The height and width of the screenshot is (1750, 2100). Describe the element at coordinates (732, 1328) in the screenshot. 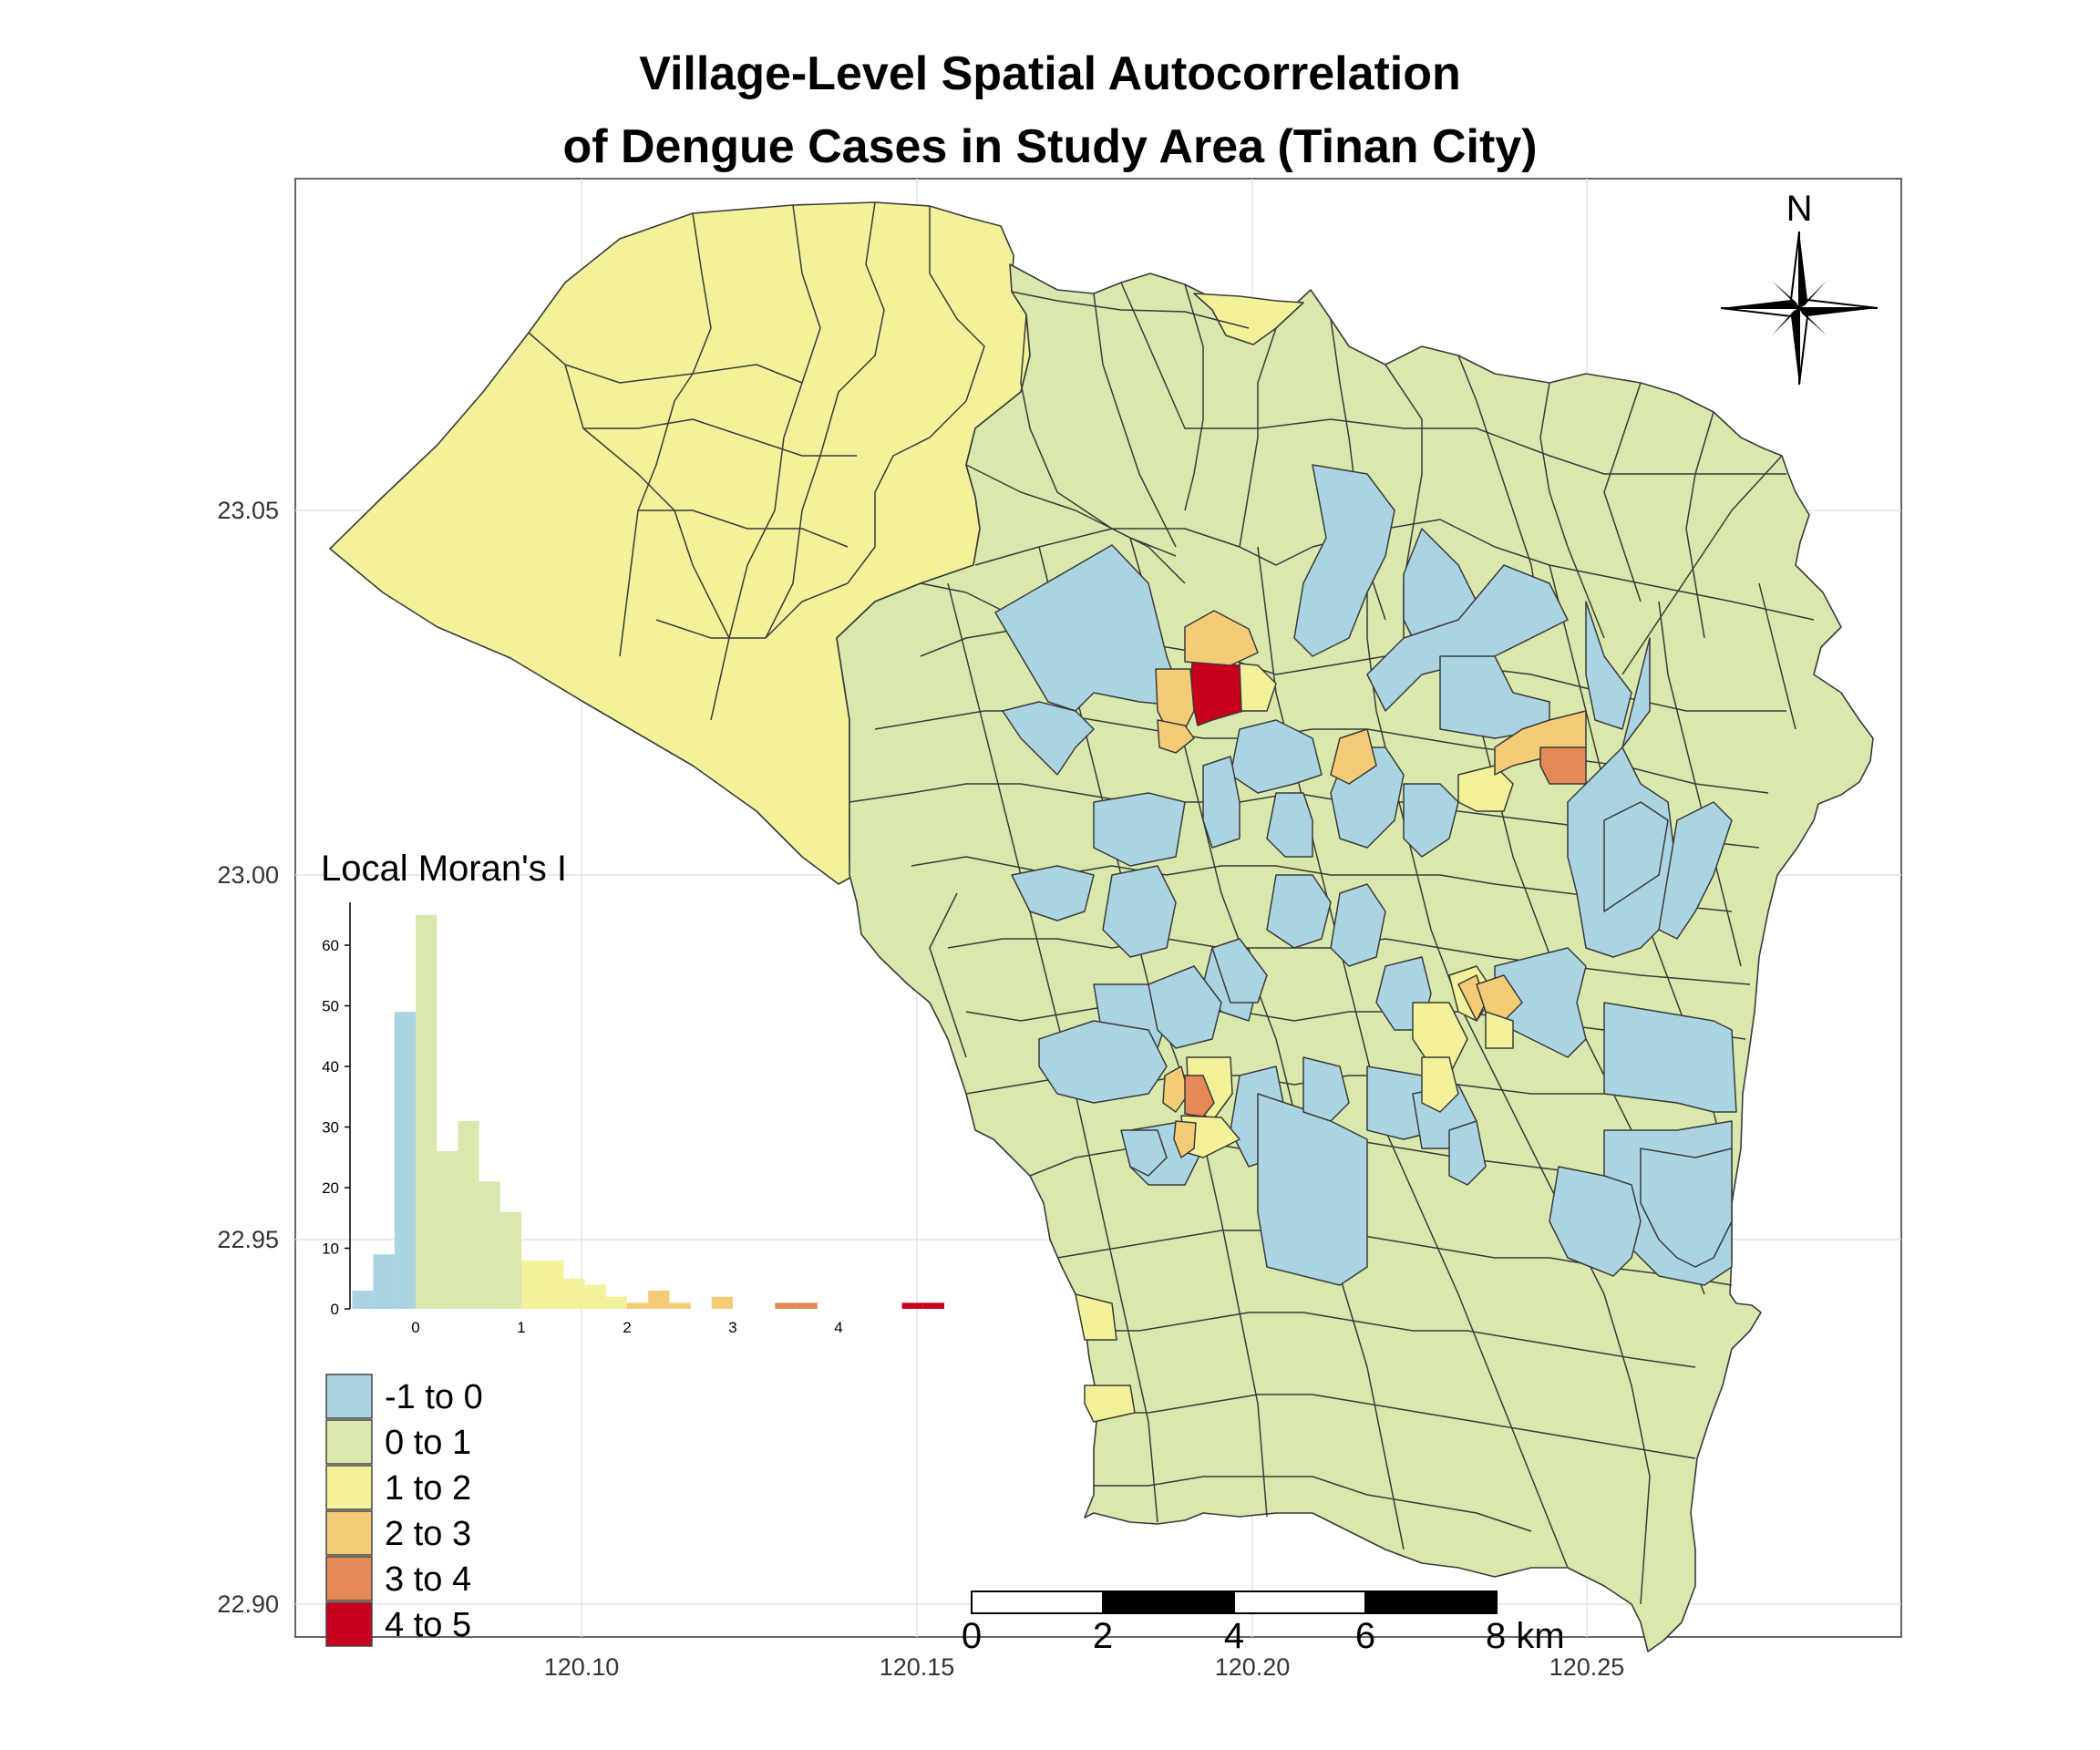

I see `histogram-x-tick-label: 3` at that location.